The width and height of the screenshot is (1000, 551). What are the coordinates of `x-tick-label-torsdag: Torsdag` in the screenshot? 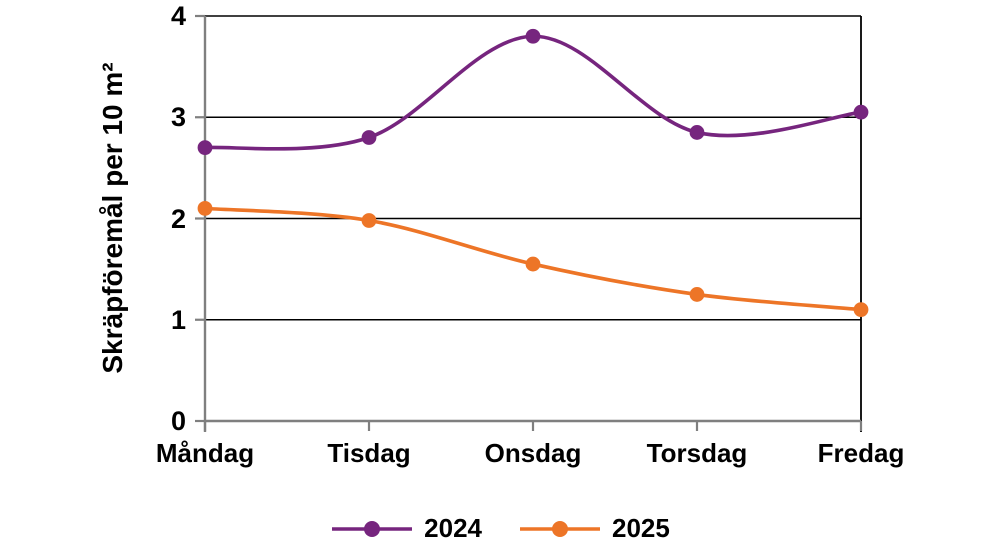 It's located at (697, 453).